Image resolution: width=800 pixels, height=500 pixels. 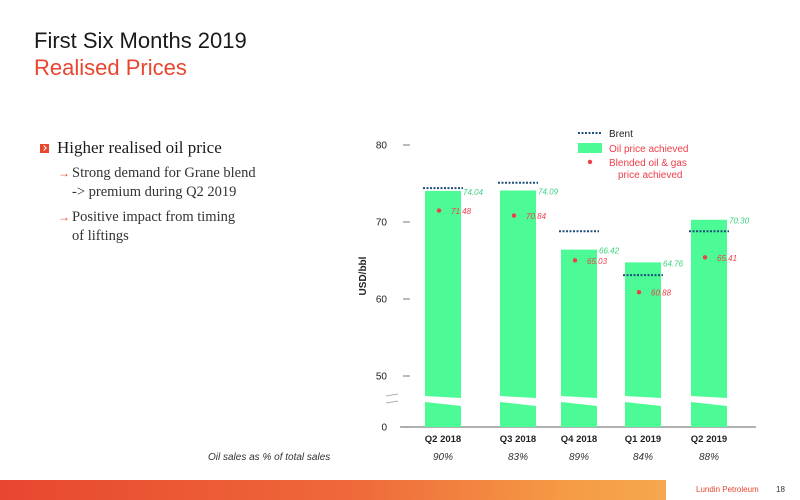 What do you see at coordinates (548, 192) in the screenshot?
I see `oil-value-label: 74.09` at bounding box center [548, 192].